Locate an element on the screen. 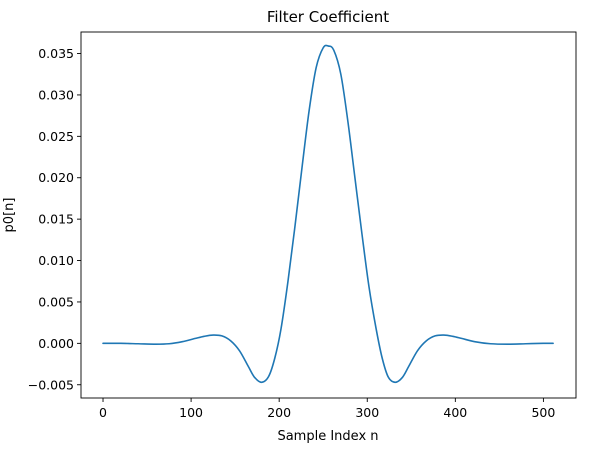  y-tick-label: 0.025 is located at coordinates (56, 136).